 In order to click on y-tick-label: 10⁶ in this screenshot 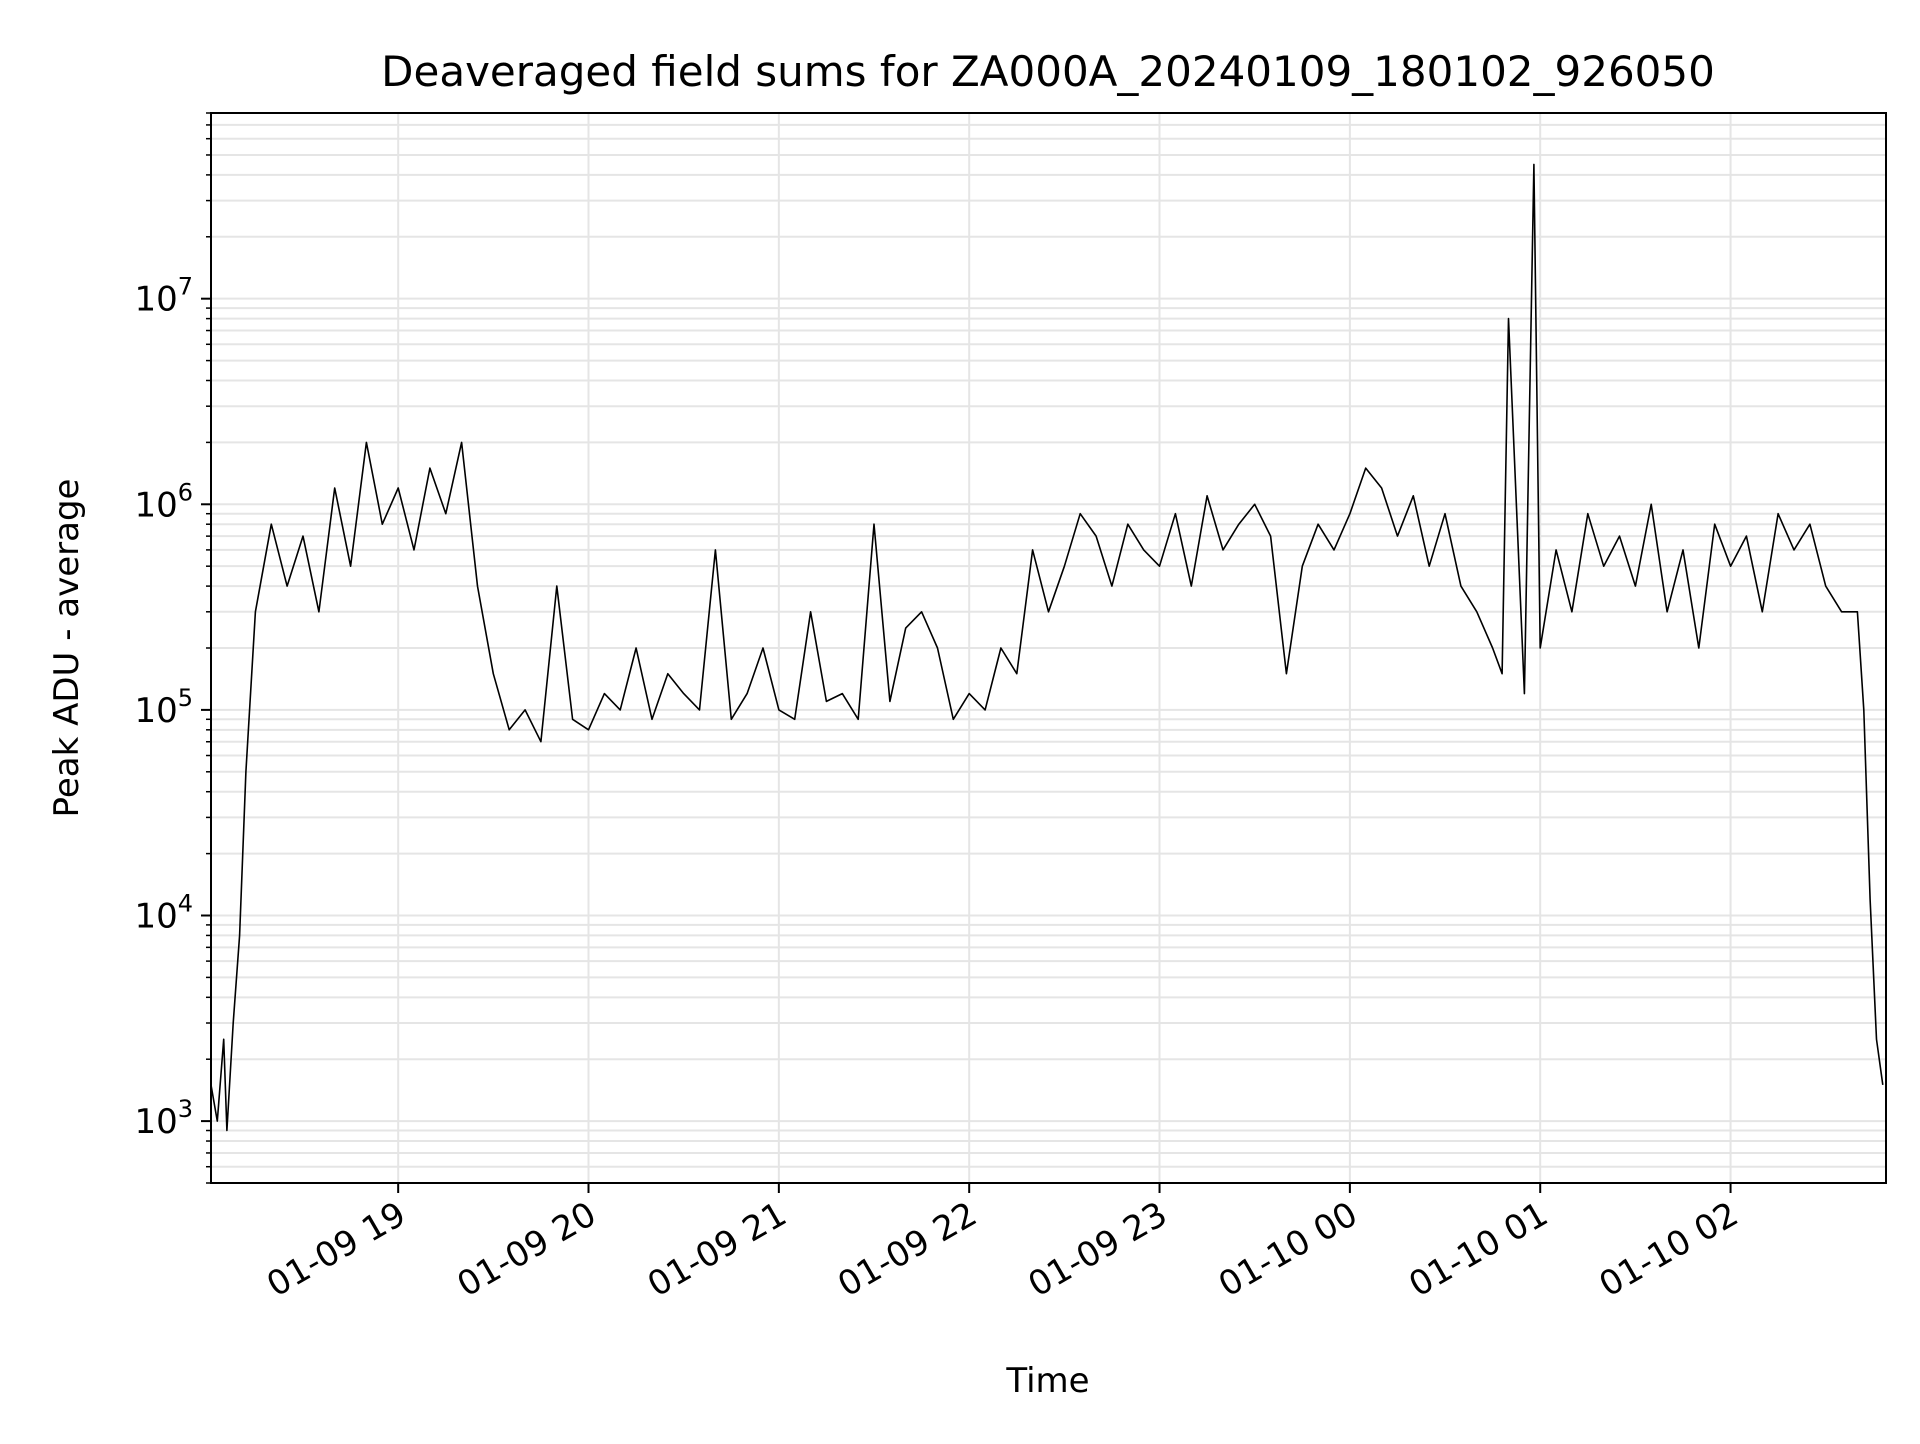, I will do `click(163, 501)`.